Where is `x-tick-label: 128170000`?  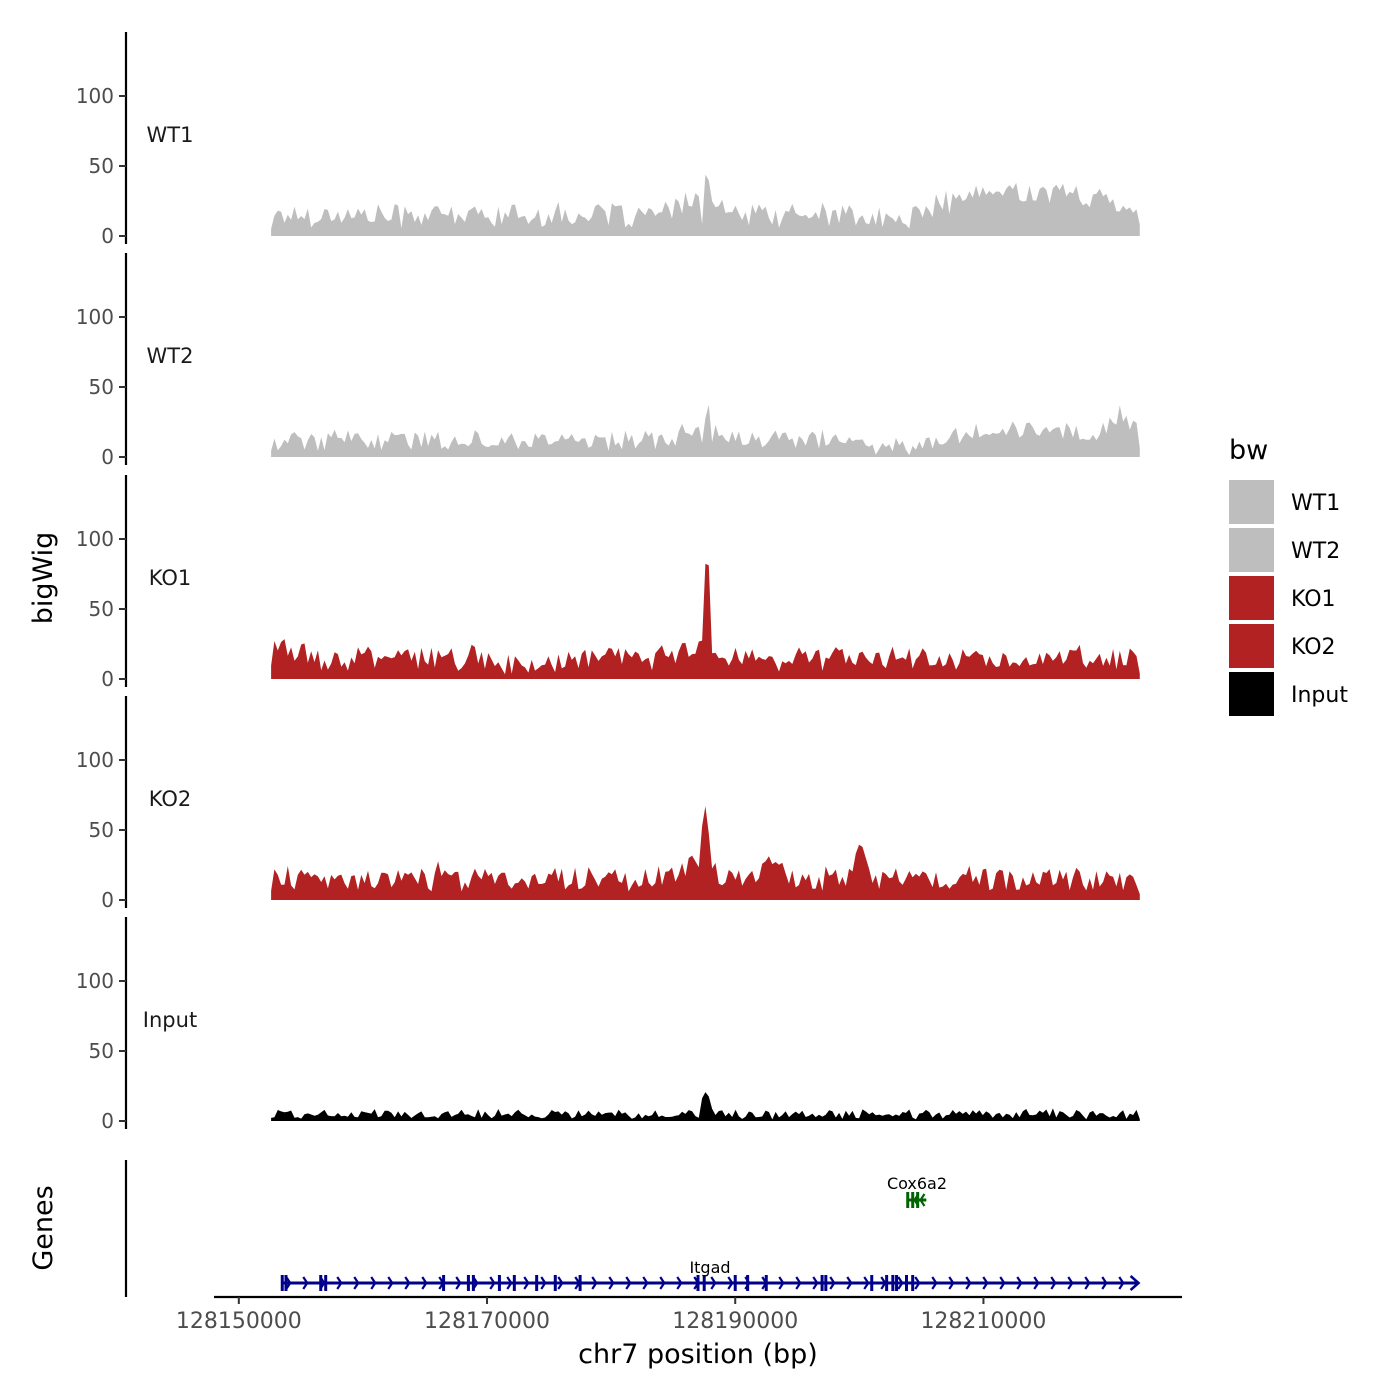
x-tick-label: 128170000 is located at coordinates (487, 1321).